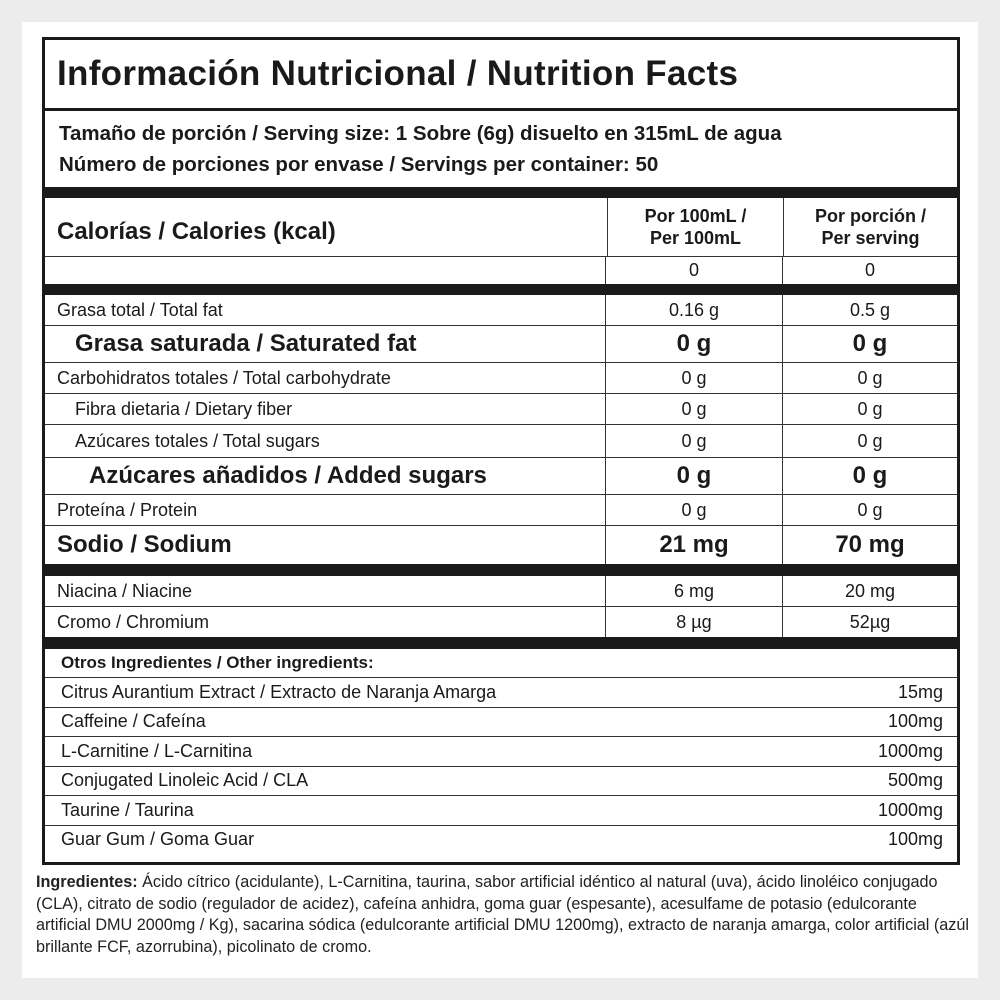 This screenshot has width=1000, height=1000. Describe the element at coordinates (184, 408) in the screenshot. I see `nutrient-label: Fibra dietaria / Dietary fiber` at that location.